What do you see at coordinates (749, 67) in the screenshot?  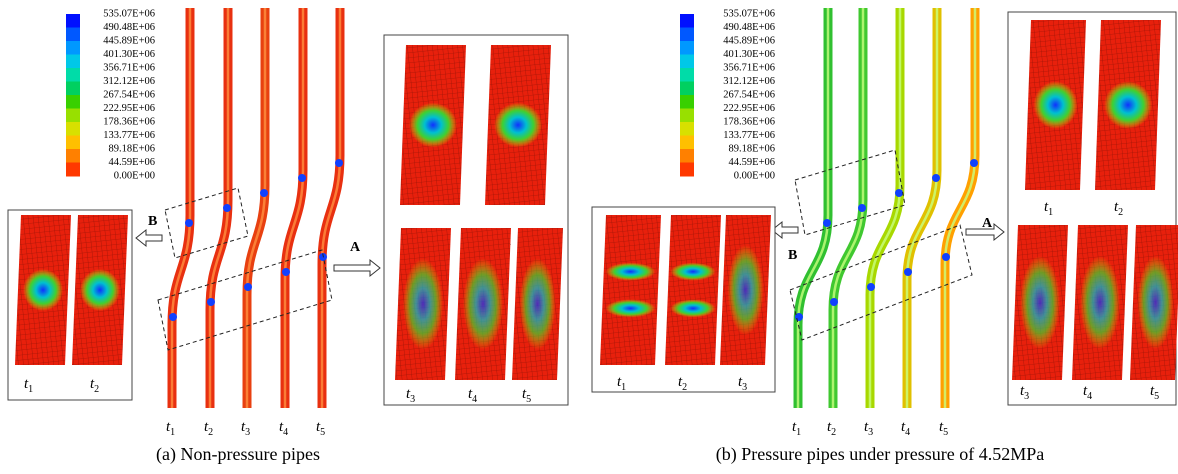 I see `legend-label: 356.71E+06` at bounding box center [749, 67].